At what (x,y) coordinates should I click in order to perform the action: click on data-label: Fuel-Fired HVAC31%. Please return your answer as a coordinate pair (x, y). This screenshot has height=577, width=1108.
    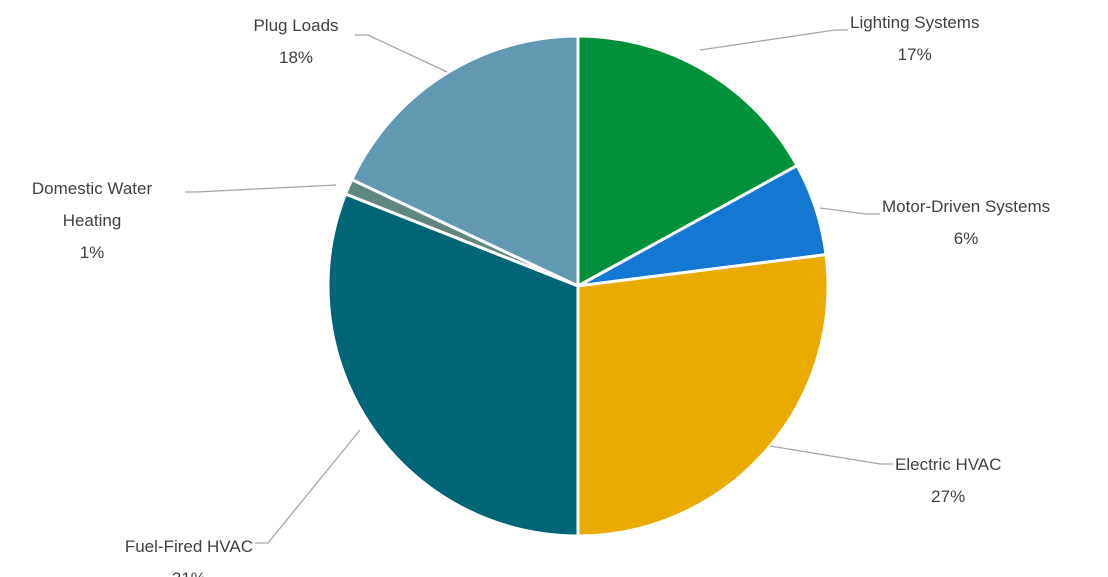
    Looking at the image, I should click on (189, 557).